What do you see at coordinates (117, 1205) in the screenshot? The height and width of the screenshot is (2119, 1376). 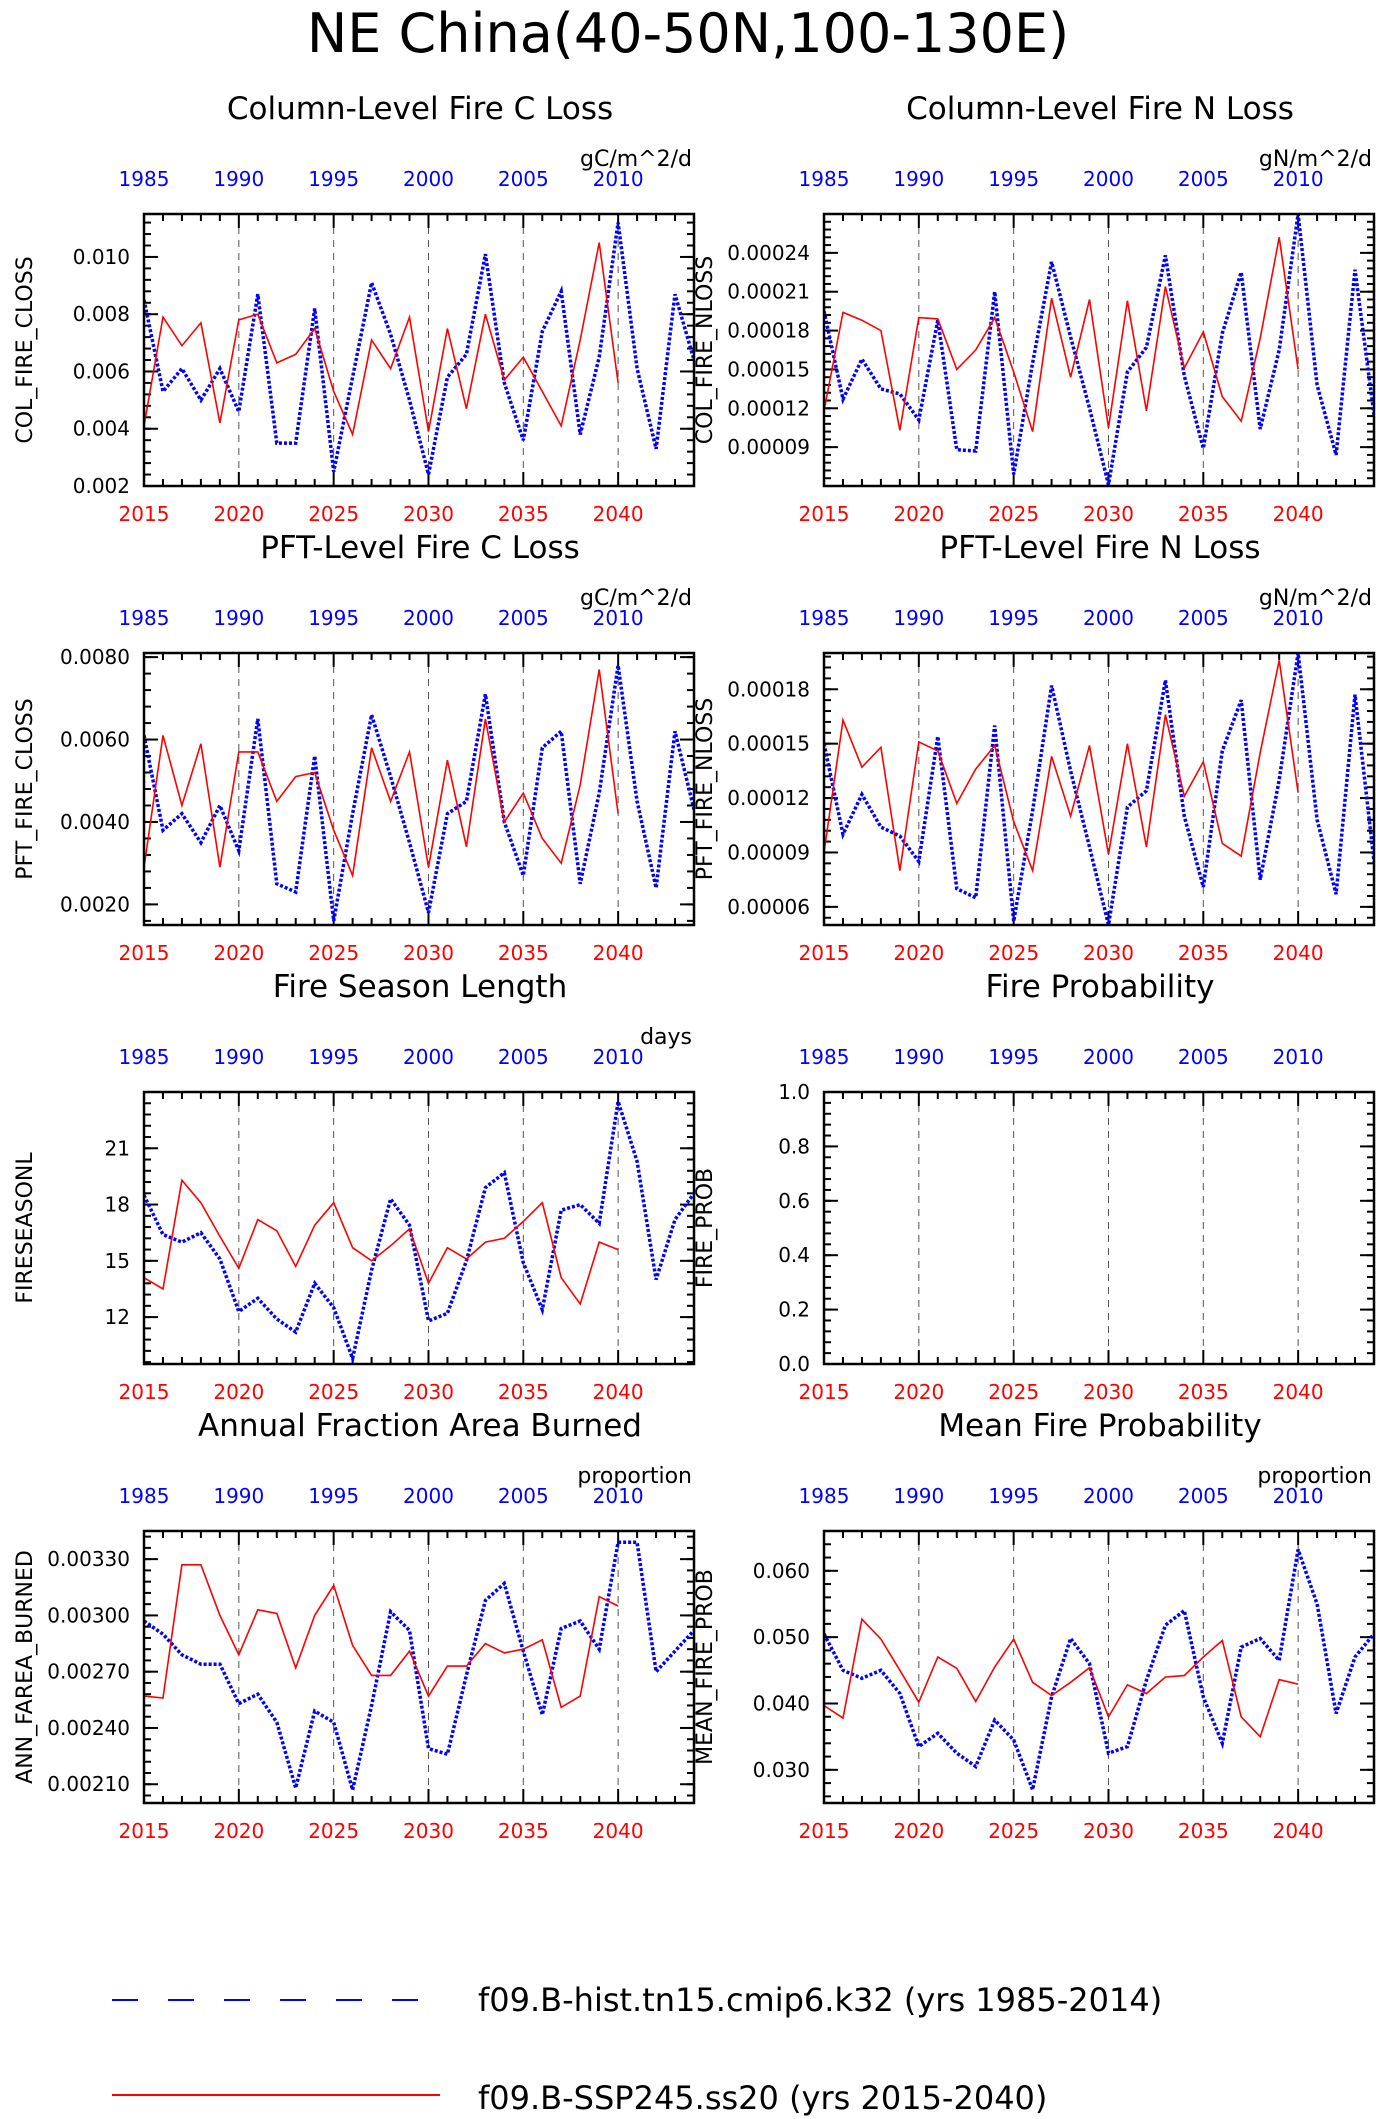 I see `y-tick-label: 18` at bounding box center [117, 1205].